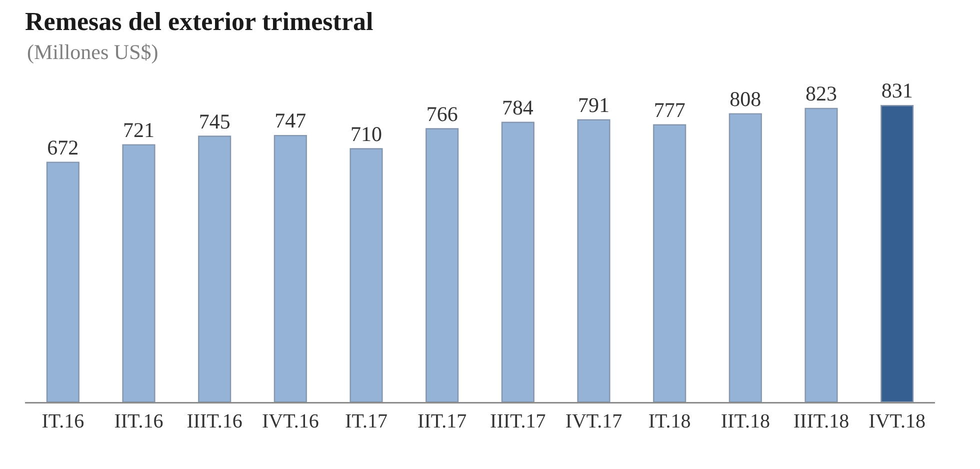  I want to click on x-tick-label: IIIT.17, so click(518, 421).